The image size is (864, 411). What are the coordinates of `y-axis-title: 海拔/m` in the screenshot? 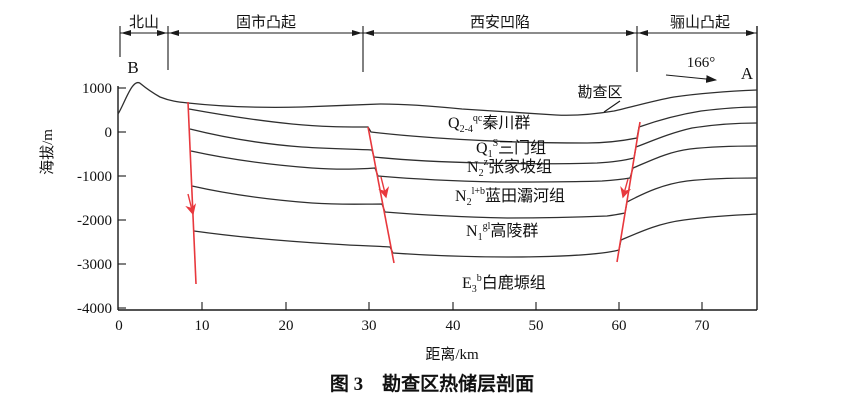 It's located at (47, 152).